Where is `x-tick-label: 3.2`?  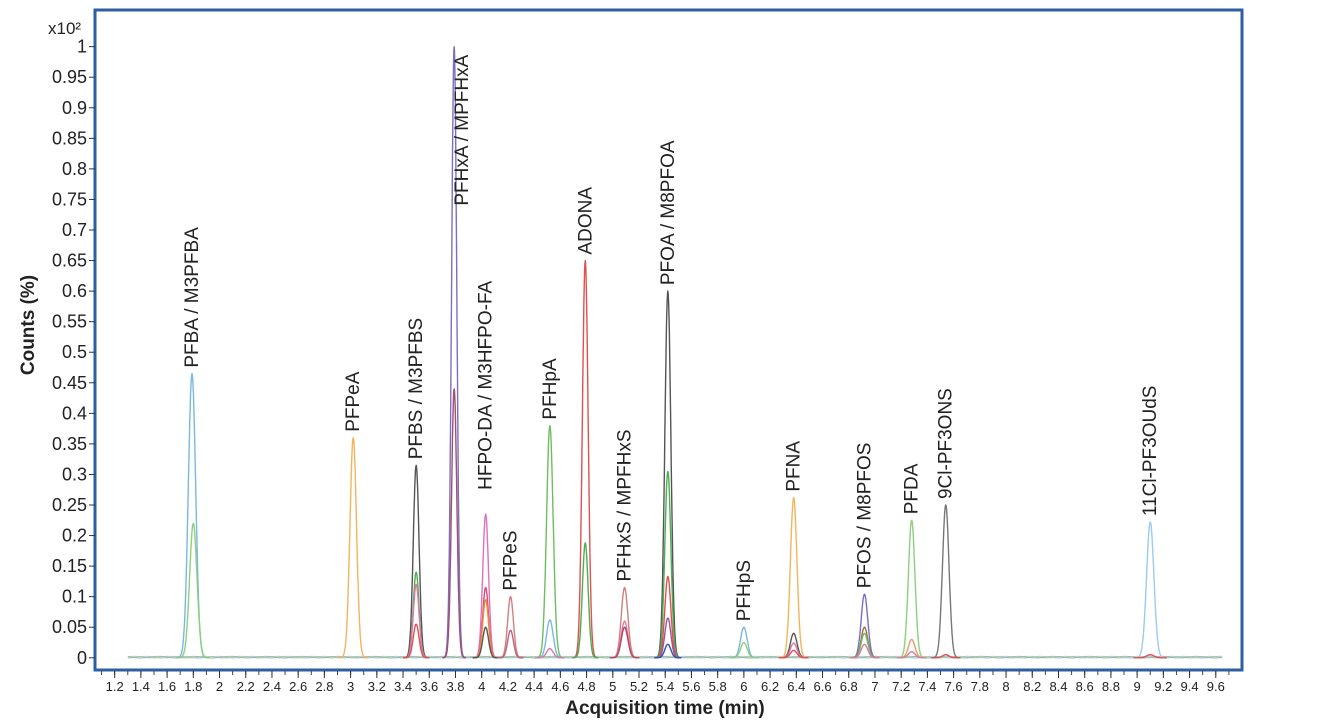
x-tick-label: 3.2 is located at coordinates (377, 686).